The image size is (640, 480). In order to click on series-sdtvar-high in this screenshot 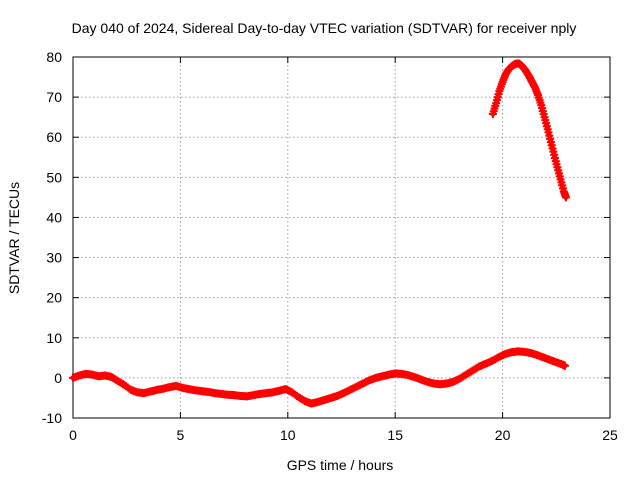, I will do `click(529, 130)`.